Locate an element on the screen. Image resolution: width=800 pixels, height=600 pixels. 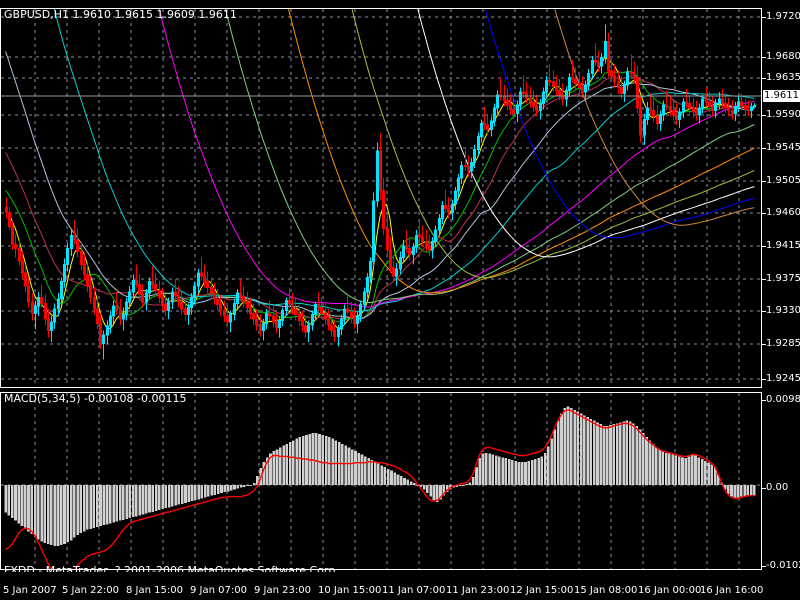
price-axis-label: 1.9680 is located at coordinates (783, 56).